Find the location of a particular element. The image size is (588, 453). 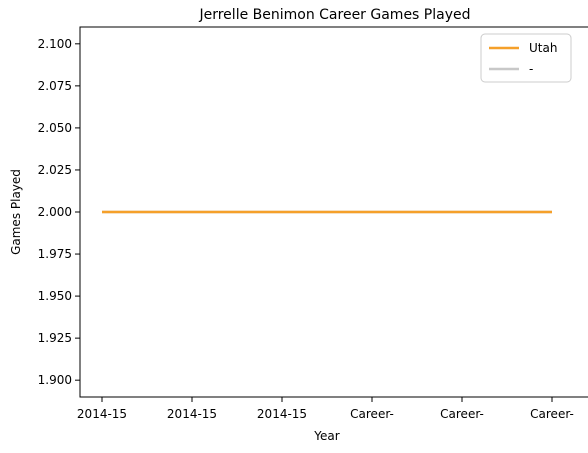

legend-label-utah: Utah is located at coordinates (543, 48).